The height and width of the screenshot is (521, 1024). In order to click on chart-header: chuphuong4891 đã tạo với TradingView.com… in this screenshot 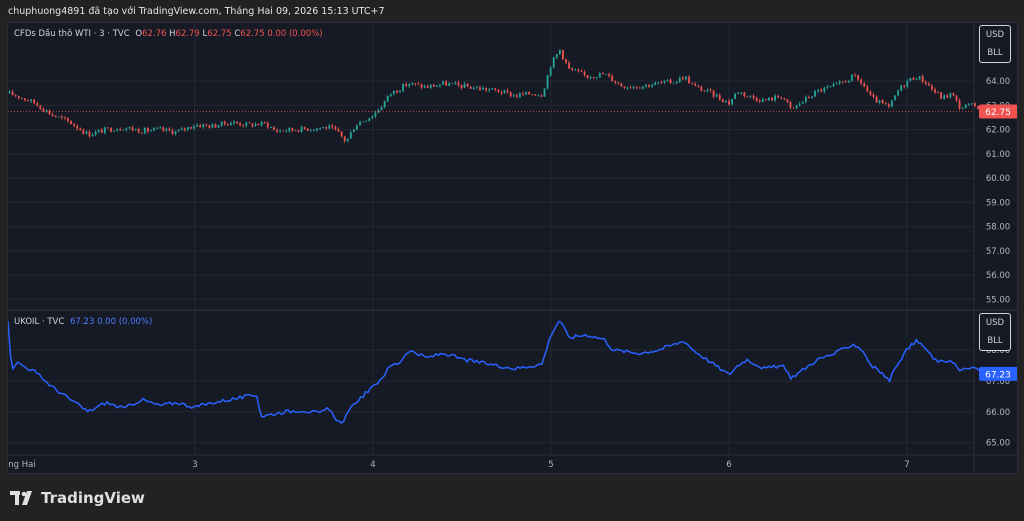, I will do `click(196, 11)`.